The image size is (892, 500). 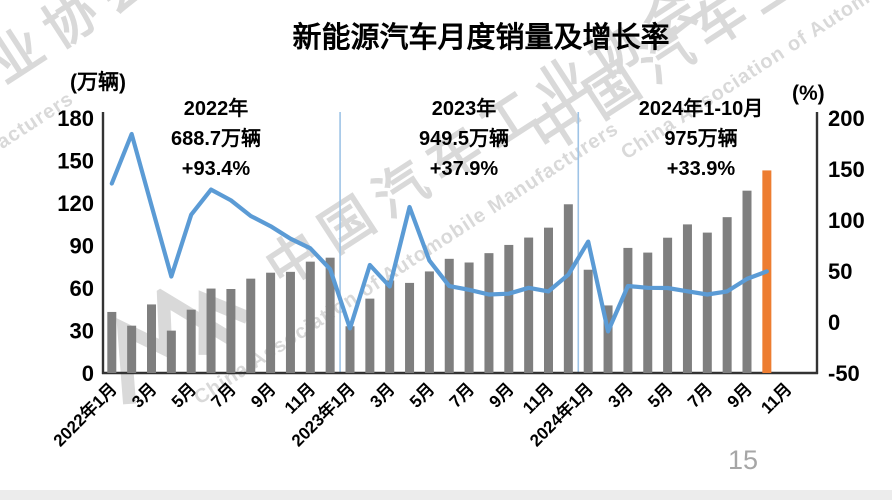 What do you see at coordinates (446, 495) in the screenshot?
I see `footer-band` at bounding box center [446, 495].